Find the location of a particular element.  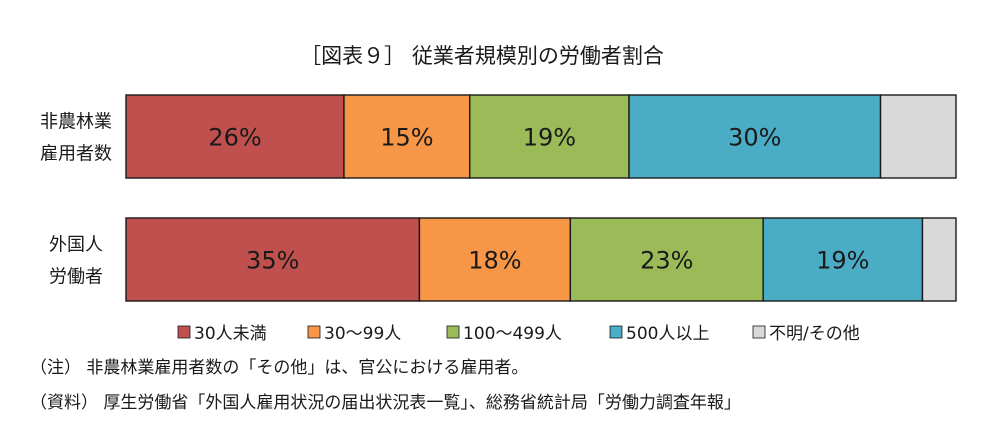

legend-label: 30人未満 is located at coordinates (230, 334).